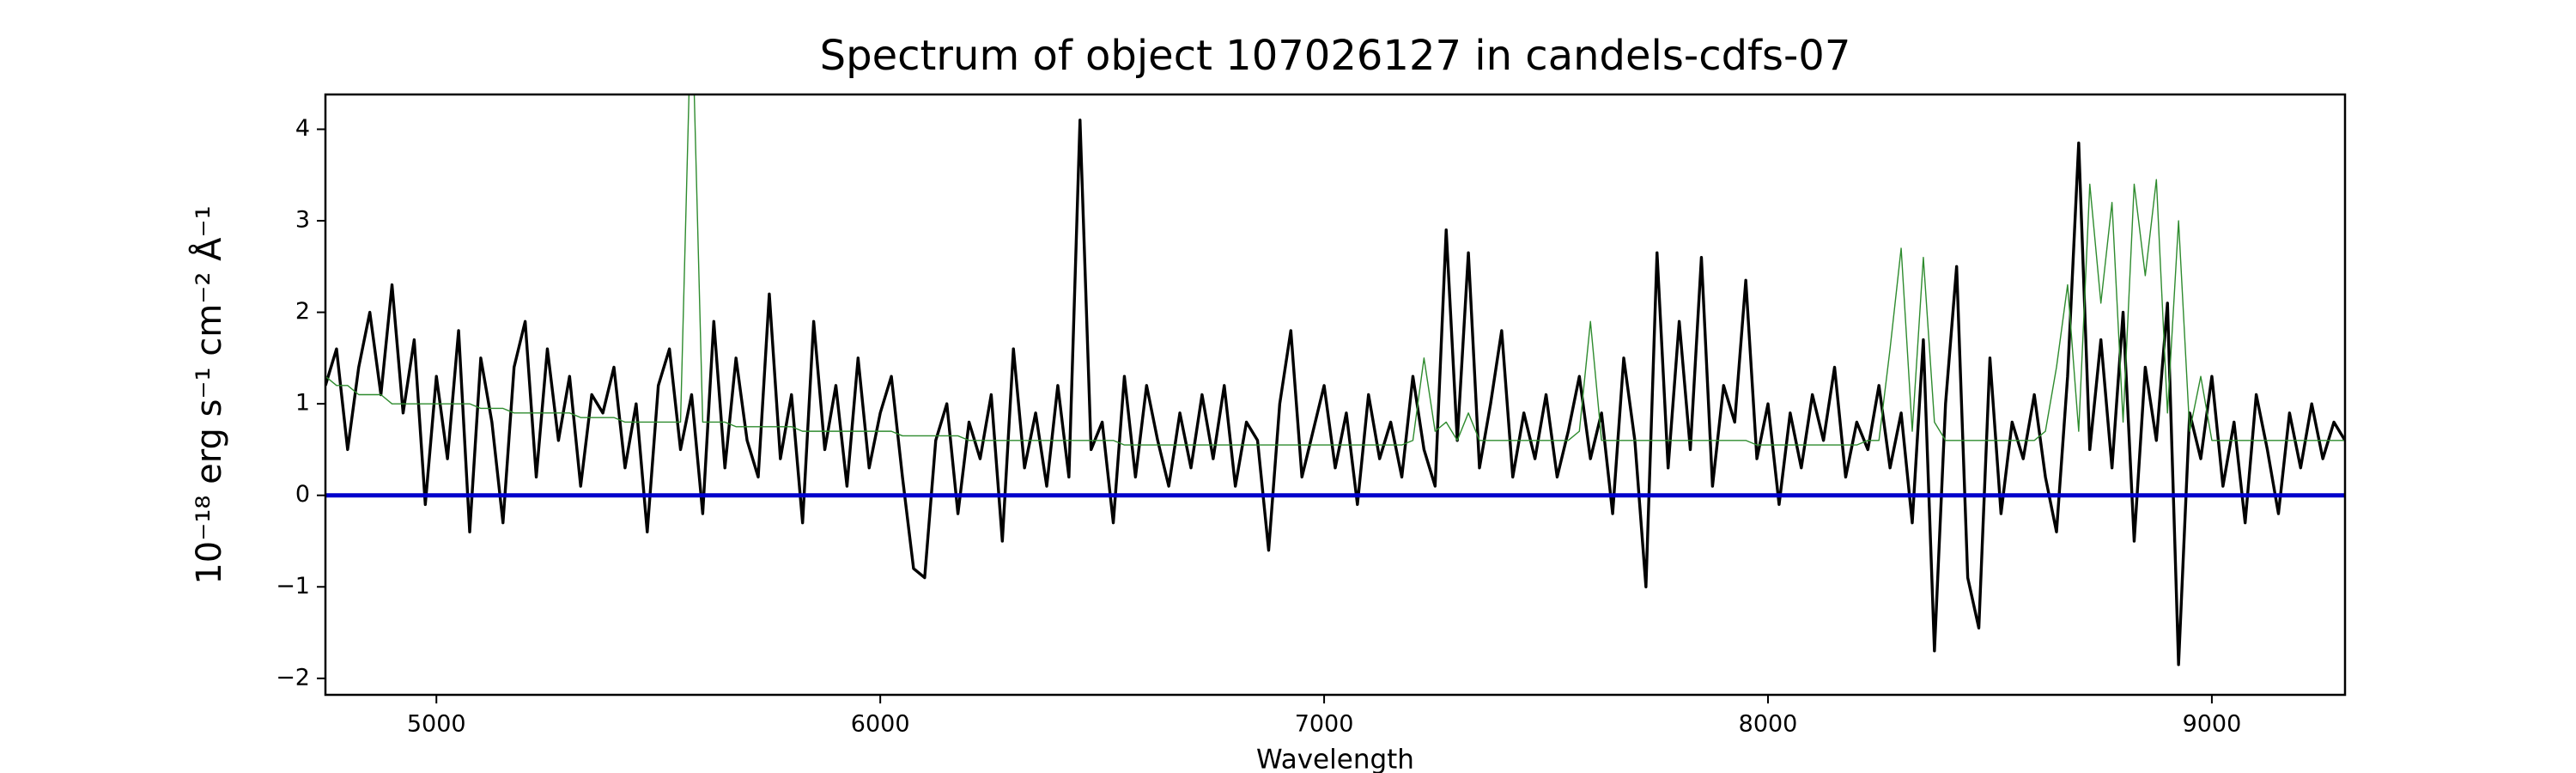 This screenshot has height=773, width=2576. What do you see at coordinates (293, 586) in the screenshot?
I see `y-tick-label: −1` at bounding box center [293, 586].